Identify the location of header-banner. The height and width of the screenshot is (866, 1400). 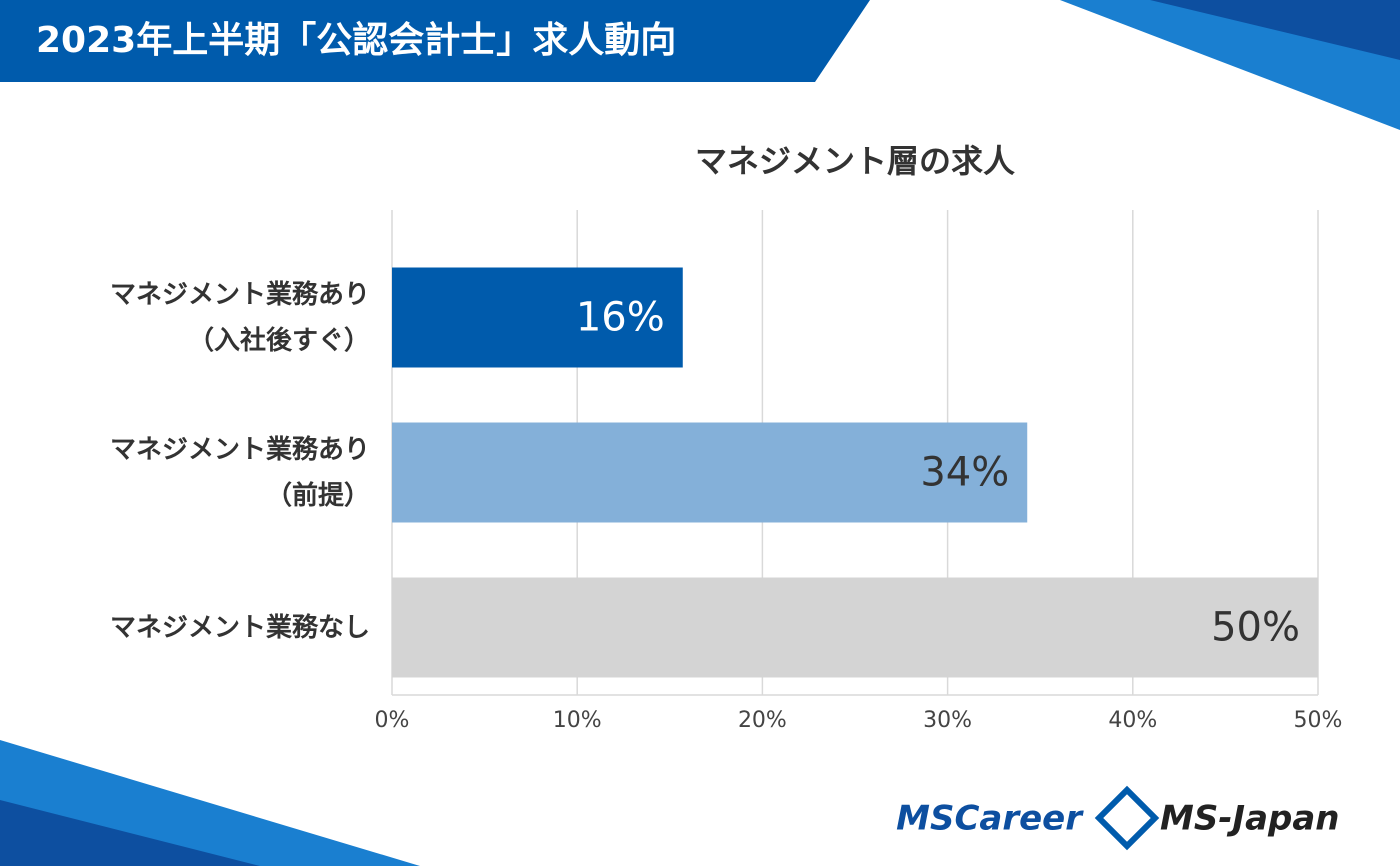
(435, 41).